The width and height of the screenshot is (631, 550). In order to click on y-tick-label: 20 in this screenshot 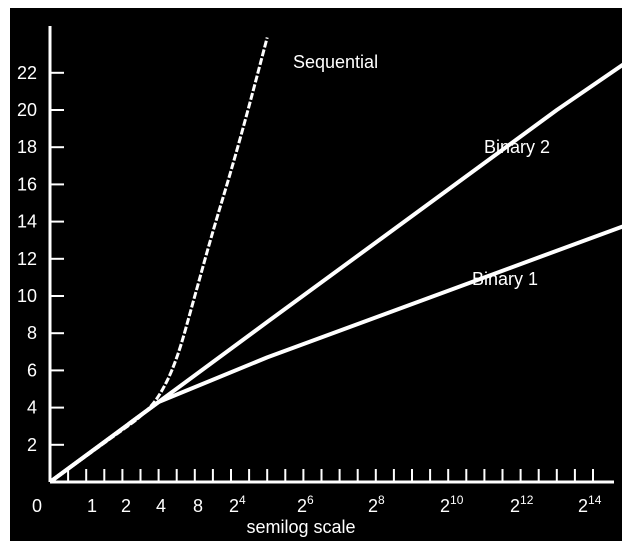, I will do `click(27, 110)`.